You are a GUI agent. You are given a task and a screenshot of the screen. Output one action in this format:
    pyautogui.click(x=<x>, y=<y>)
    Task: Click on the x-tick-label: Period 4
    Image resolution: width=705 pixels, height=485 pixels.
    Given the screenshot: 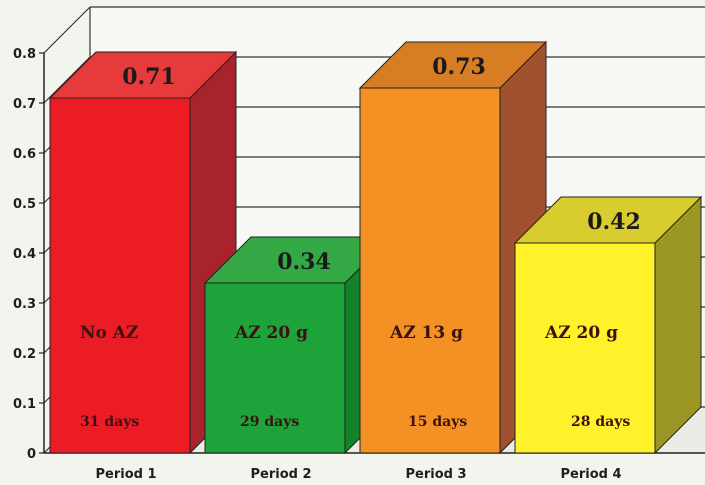 What is the action you would take?
    pyautogui.click(x=590, y=474)
    